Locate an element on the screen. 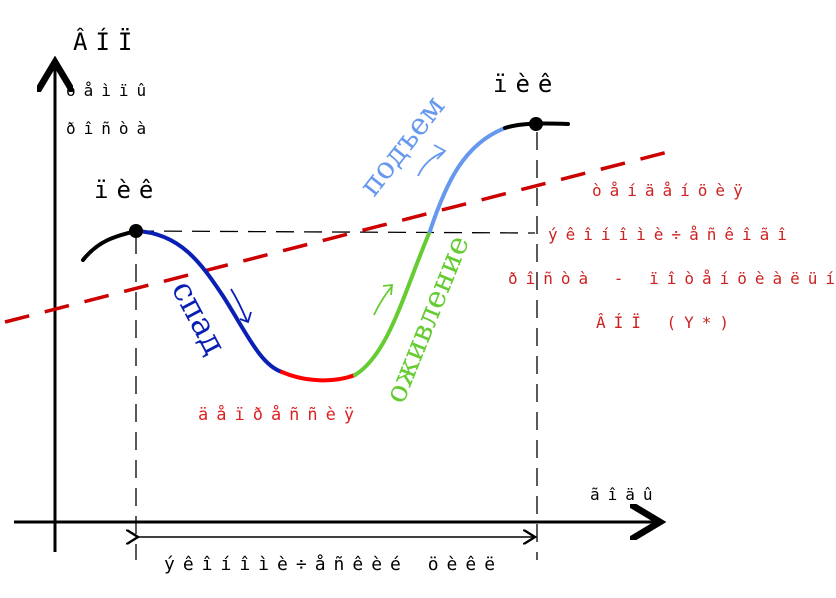 Image resolution: width=836 pixels, height=598 pixels. decline-segment is located at coordinates (209, 301).